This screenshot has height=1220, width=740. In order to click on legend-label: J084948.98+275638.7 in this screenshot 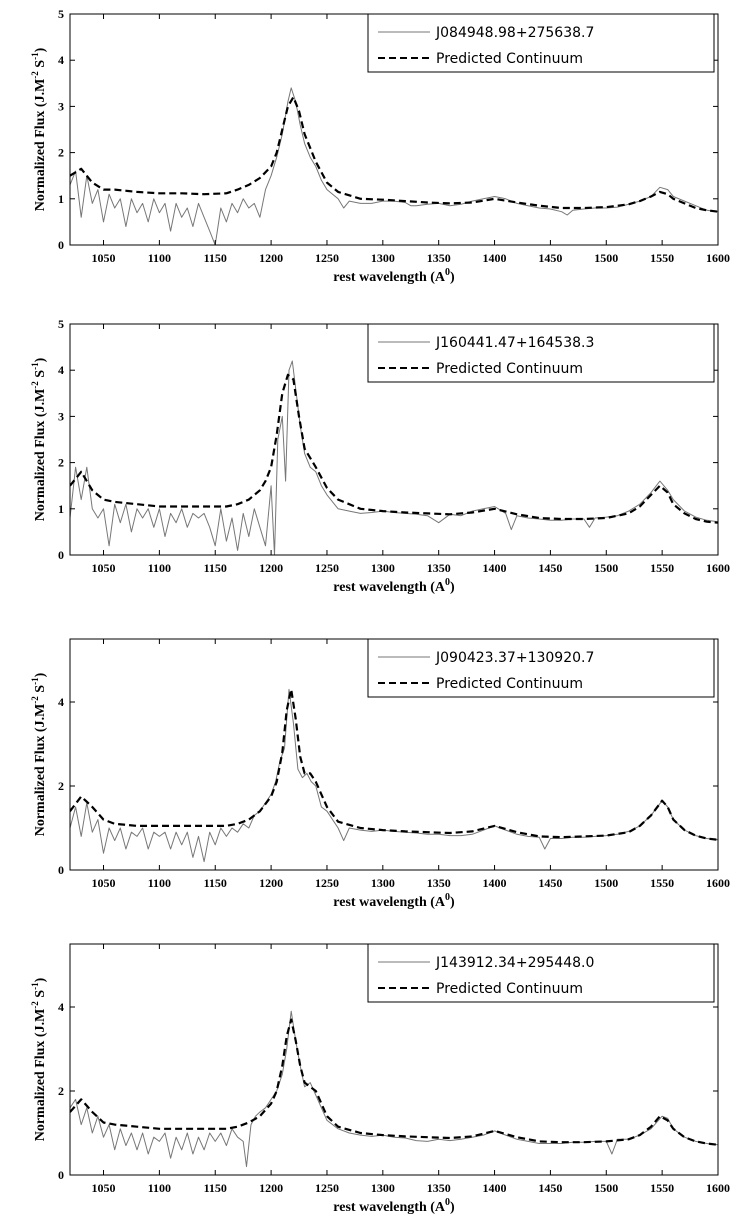, I will do `click(514, 33)`.